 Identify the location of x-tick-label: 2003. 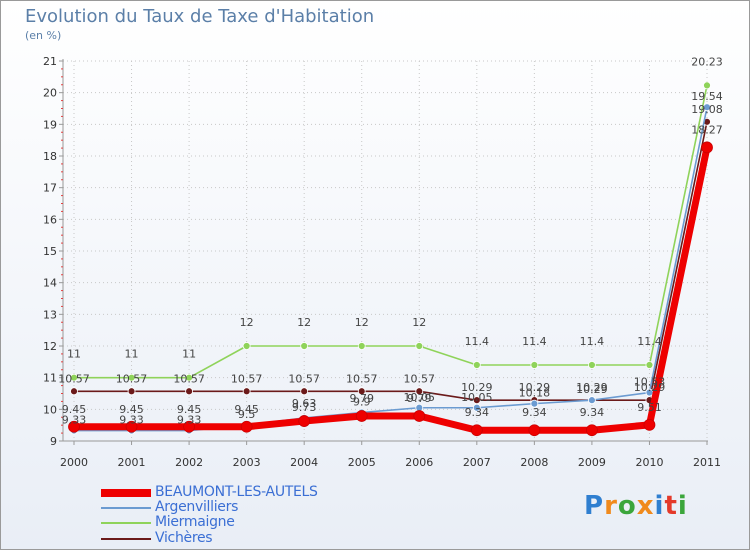
(247, 462).